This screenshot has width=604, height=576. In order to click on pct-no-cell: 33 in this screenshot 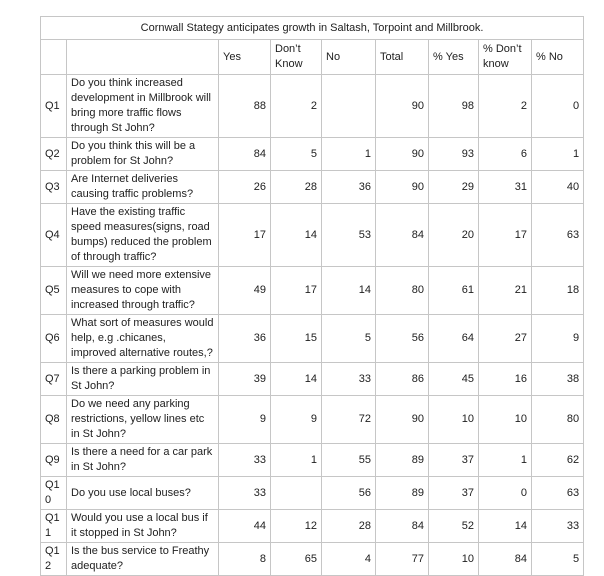, I will do `click(557, 526)`.